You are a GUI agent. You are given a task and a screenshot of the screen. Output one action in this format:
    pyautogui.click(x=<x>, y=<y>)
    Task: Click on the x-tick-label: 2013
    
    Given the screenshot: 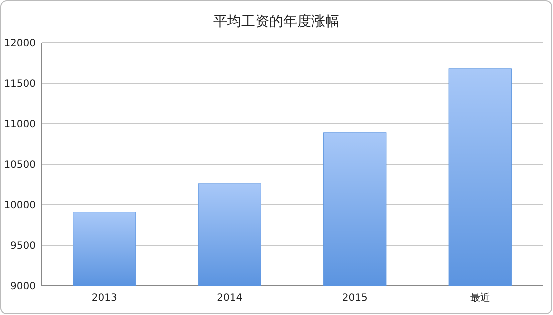 What is the action you would take?
    pyautogui.click(x=105, y=298)
    